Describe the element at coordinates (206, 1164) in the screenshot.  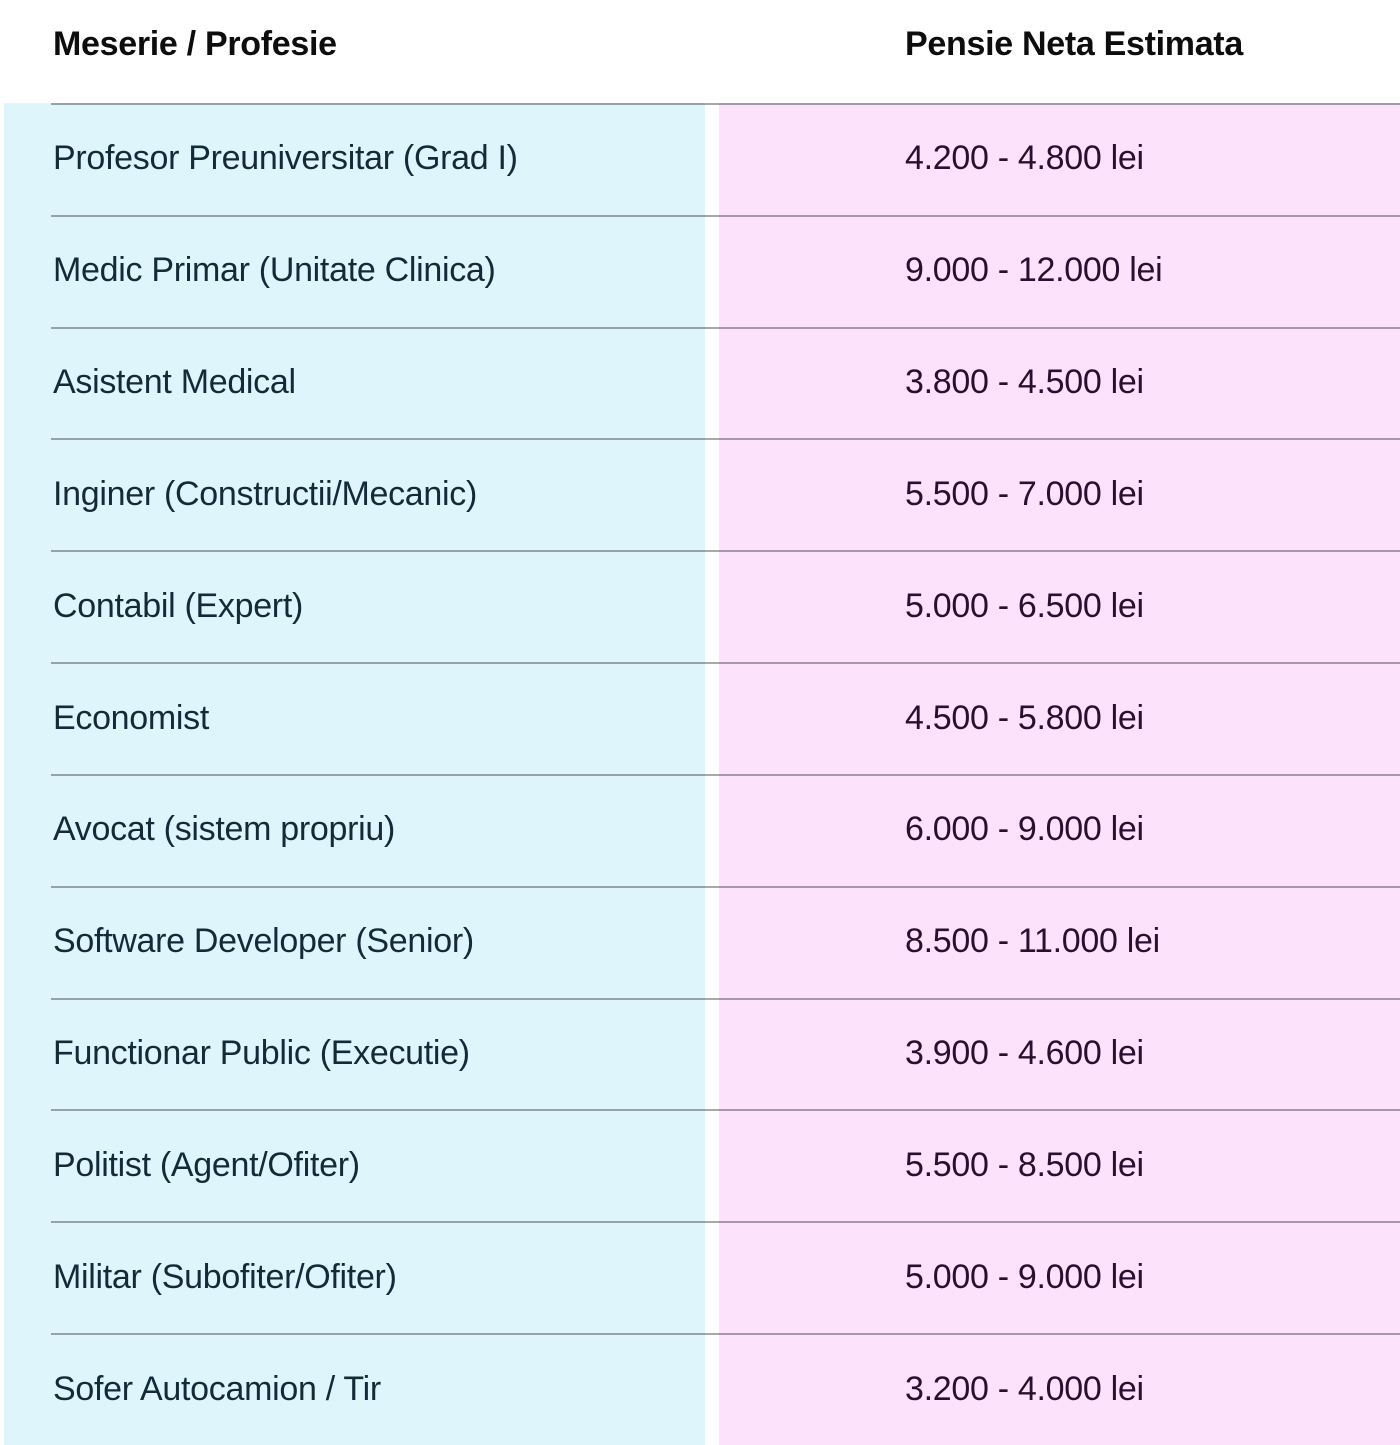
I see `profession-label: Politist (Agent/Ofiter)` at that location.